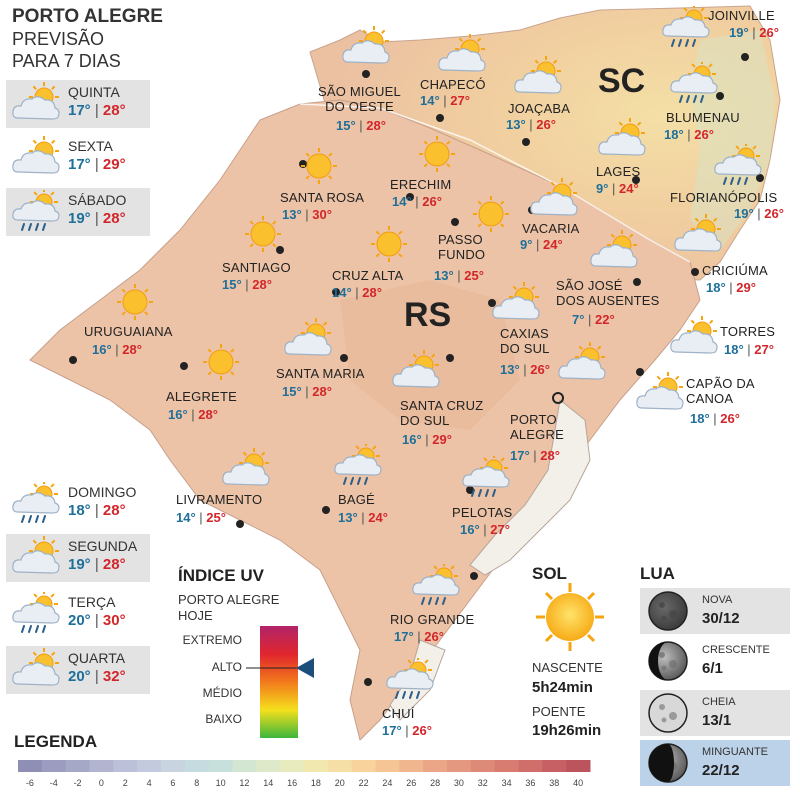  Describe the element at coordinates (428, 315) in the screenshot. I see `state-label-rs: RS` at that location.